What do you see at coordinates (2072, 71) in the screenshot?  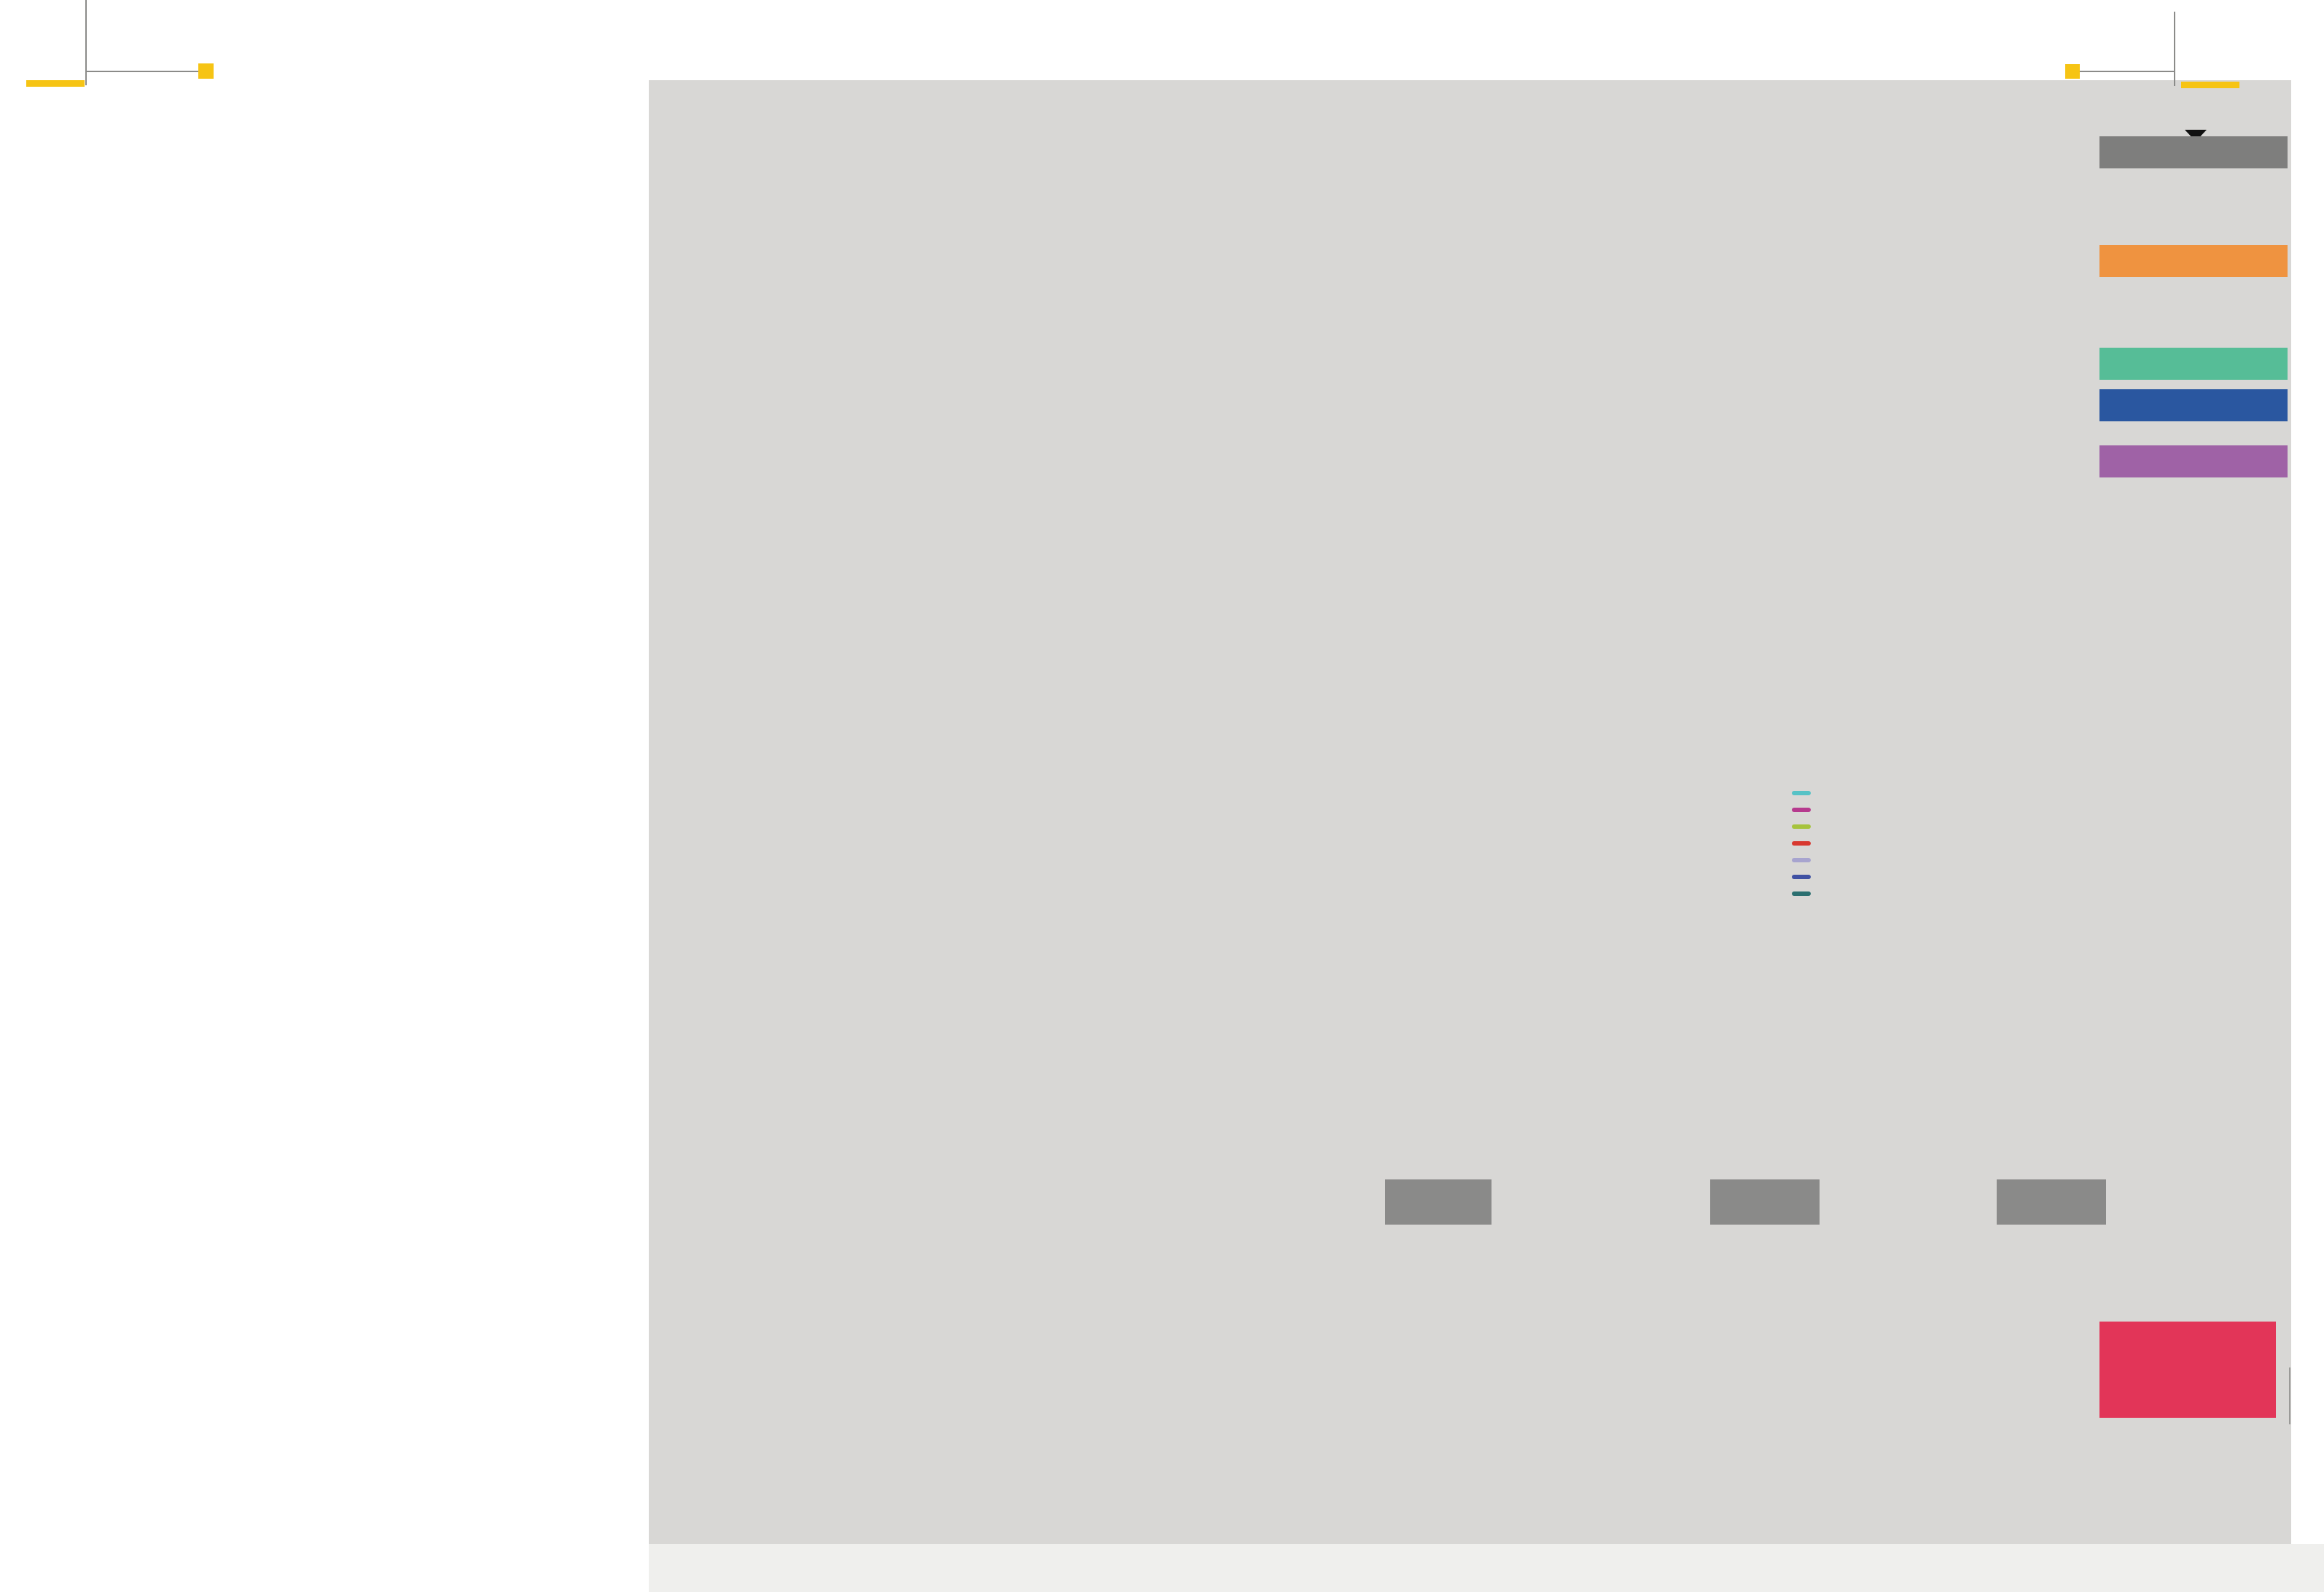 I see `yellow-square-right` at bounding box center [2072, 71].